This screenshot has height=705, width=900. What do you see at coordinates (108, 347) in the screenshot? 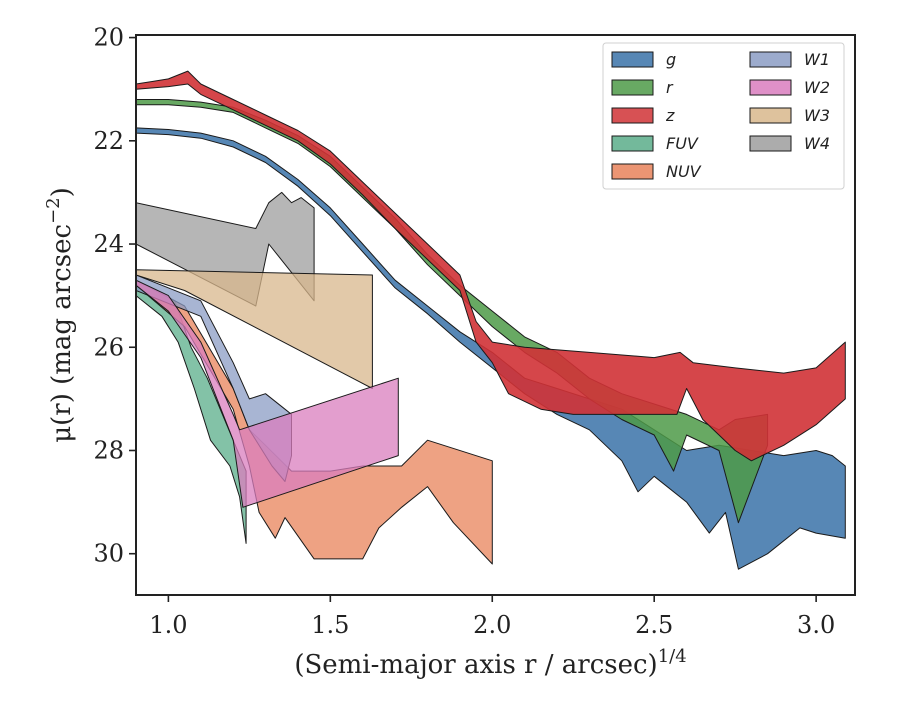
I see `y-tick-label: 26` at bounding box center [108, 347].